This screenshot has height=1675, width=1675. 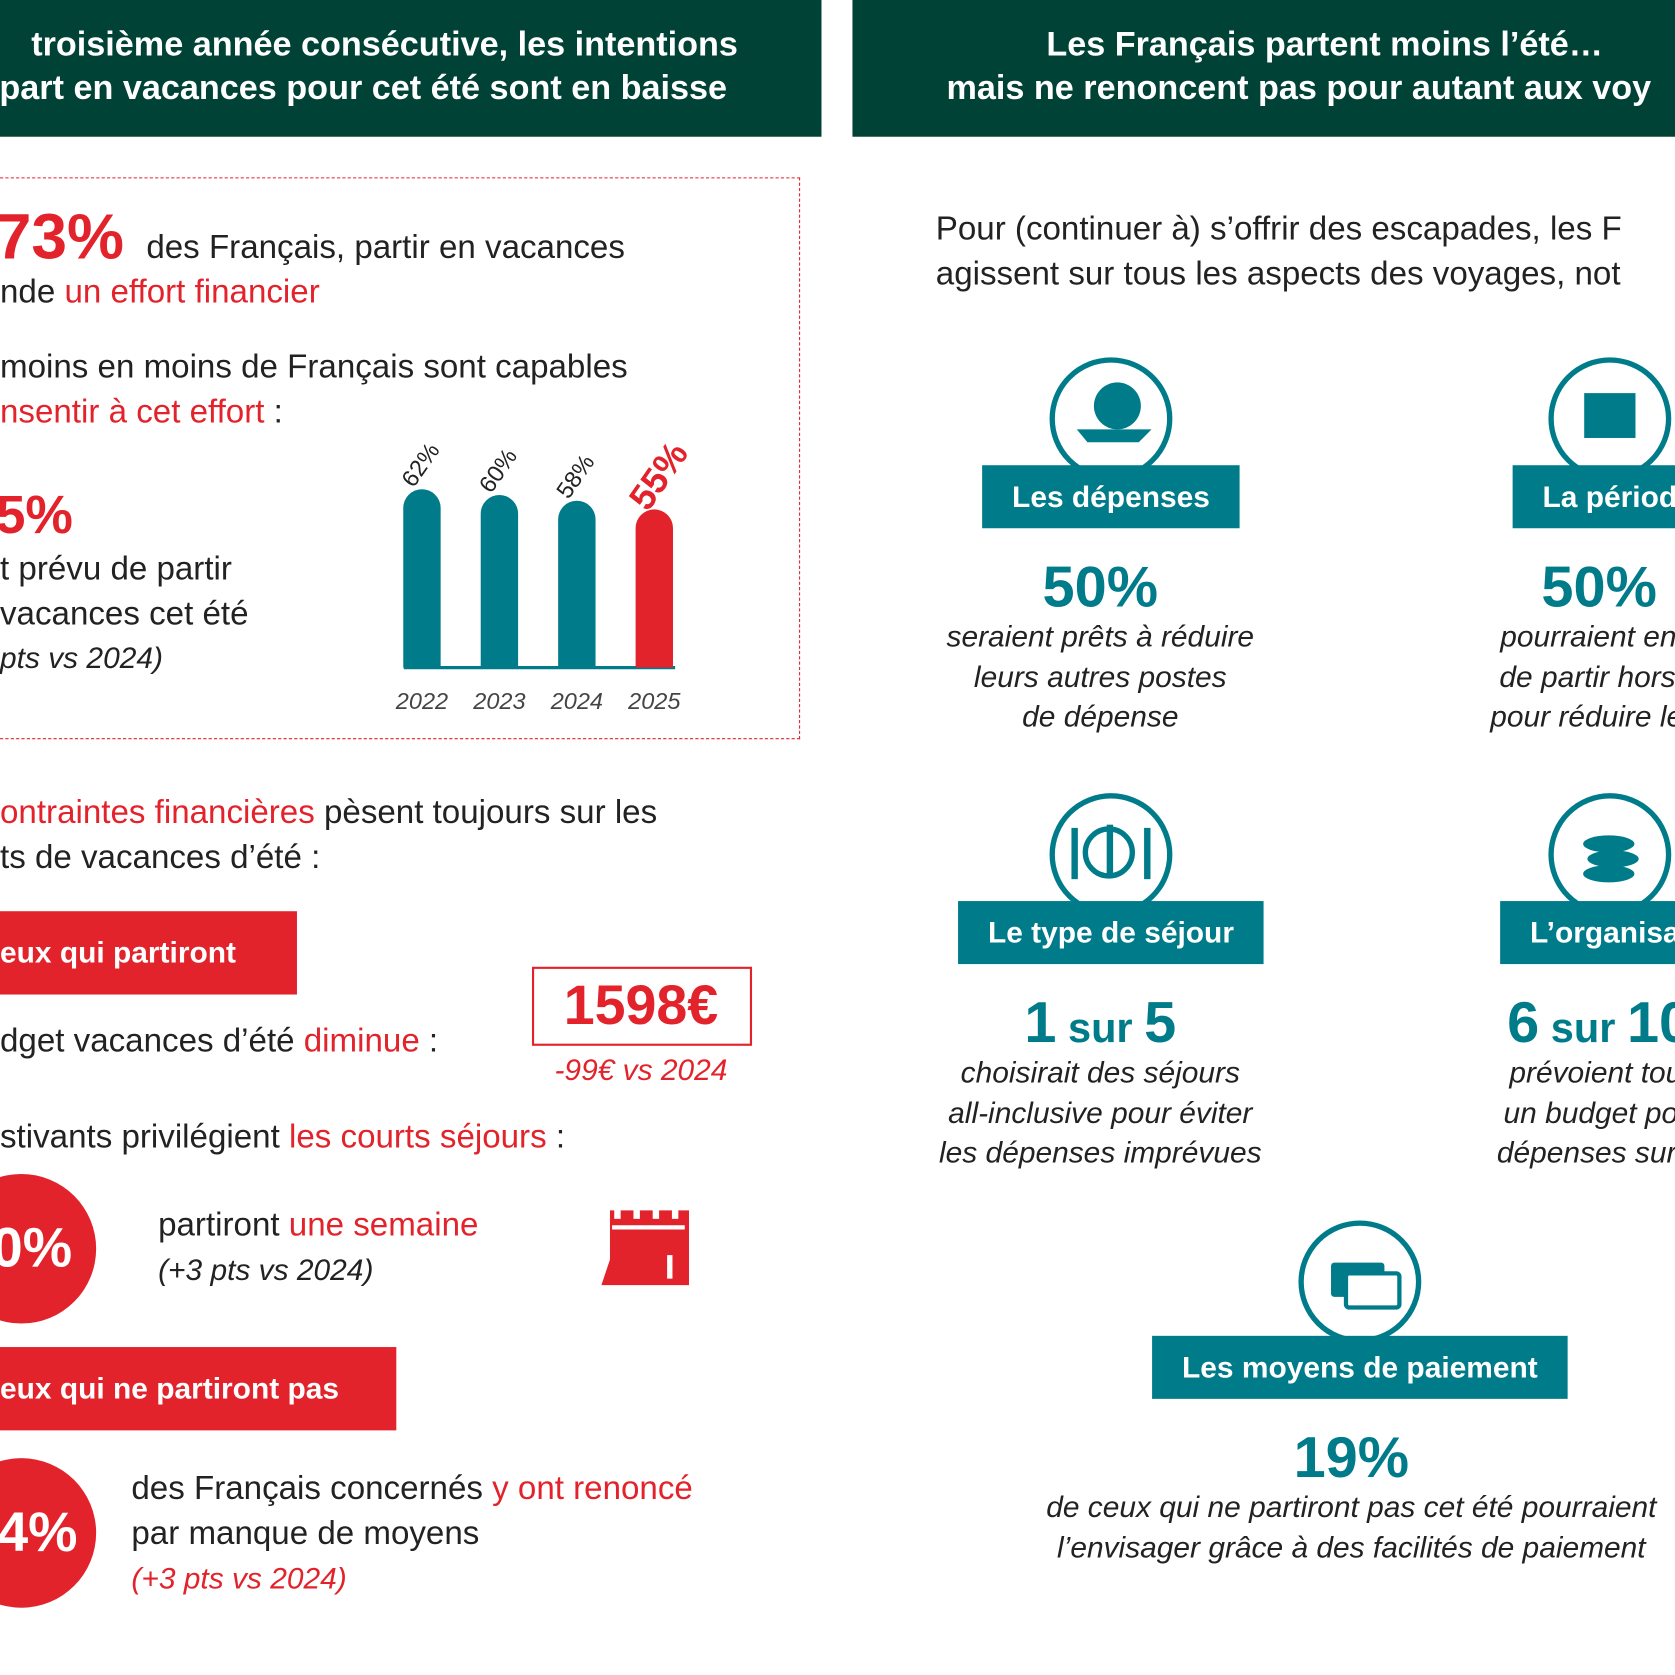 What do you see at coordinates (1360, 1367) in the screenshot?
I see `card-label: Les moyens de paiement` at bounding box center [1360, 1367].